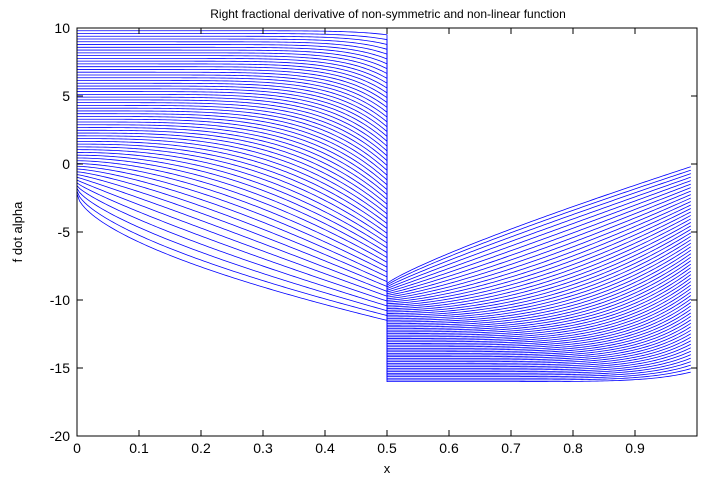 The image size is (702, 480). What do you see at coordinates (60, 300) in the screenshot?
I see `y-tick-label: -10` at bounding box center [60, 300].